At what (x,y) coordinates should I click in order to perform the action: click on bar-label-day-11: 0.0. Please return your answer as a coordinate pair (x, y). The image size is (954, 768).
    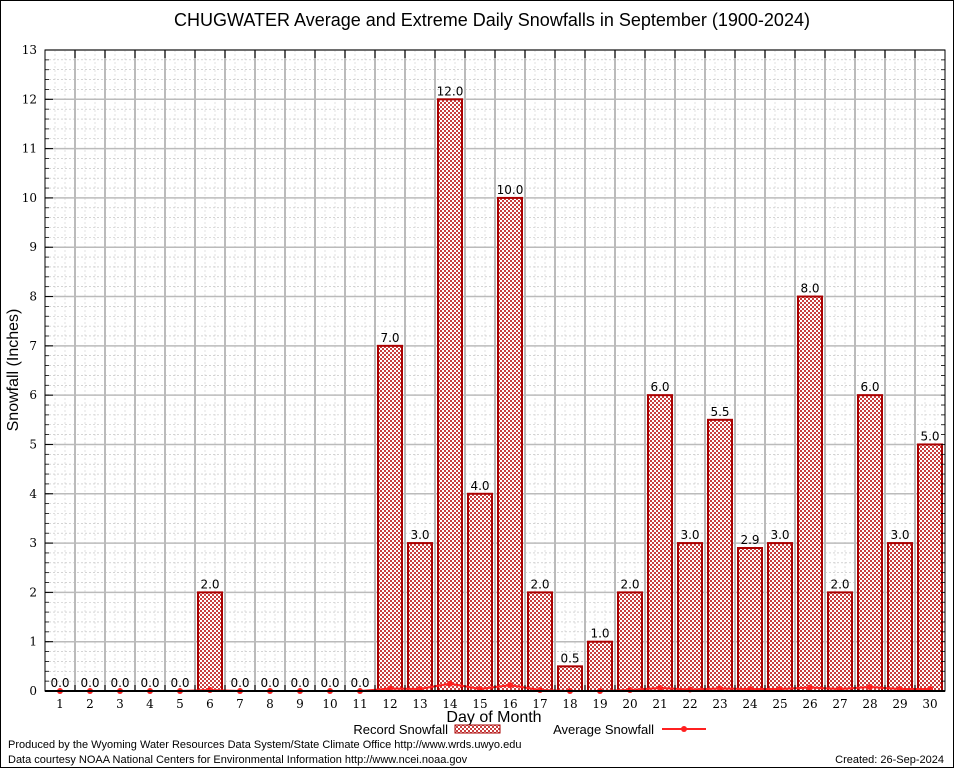
    Looking at the image, I should click on (359, 683).